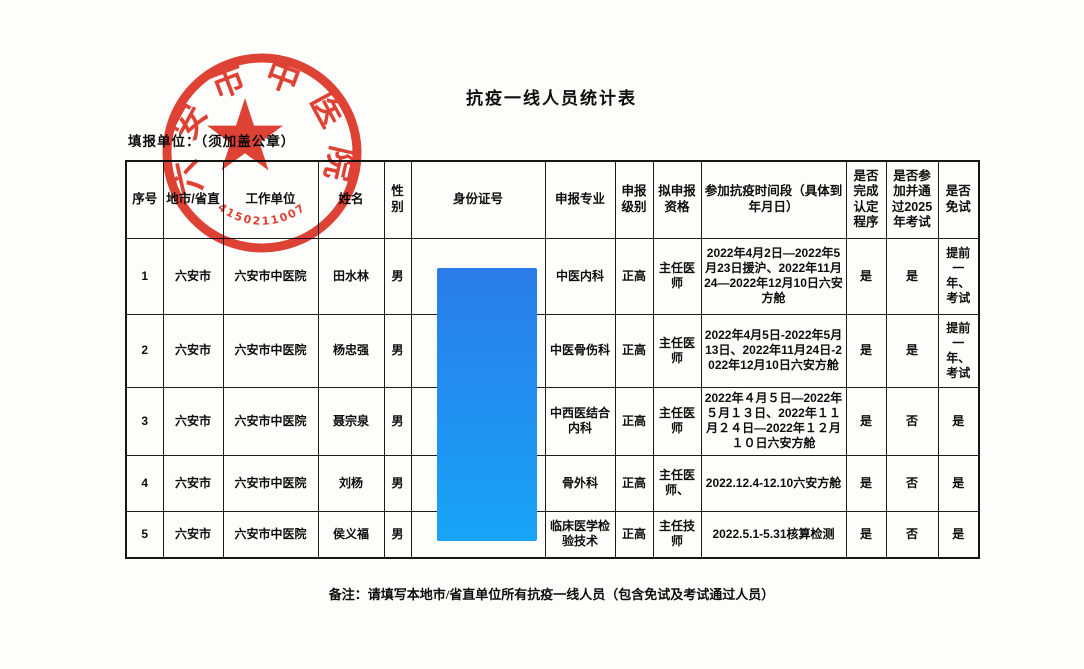 This screenshot has height=669, width=1084. Describe the element at coordinates (144, 421) in the screenshot. I see `cell-index: 3` at that location.